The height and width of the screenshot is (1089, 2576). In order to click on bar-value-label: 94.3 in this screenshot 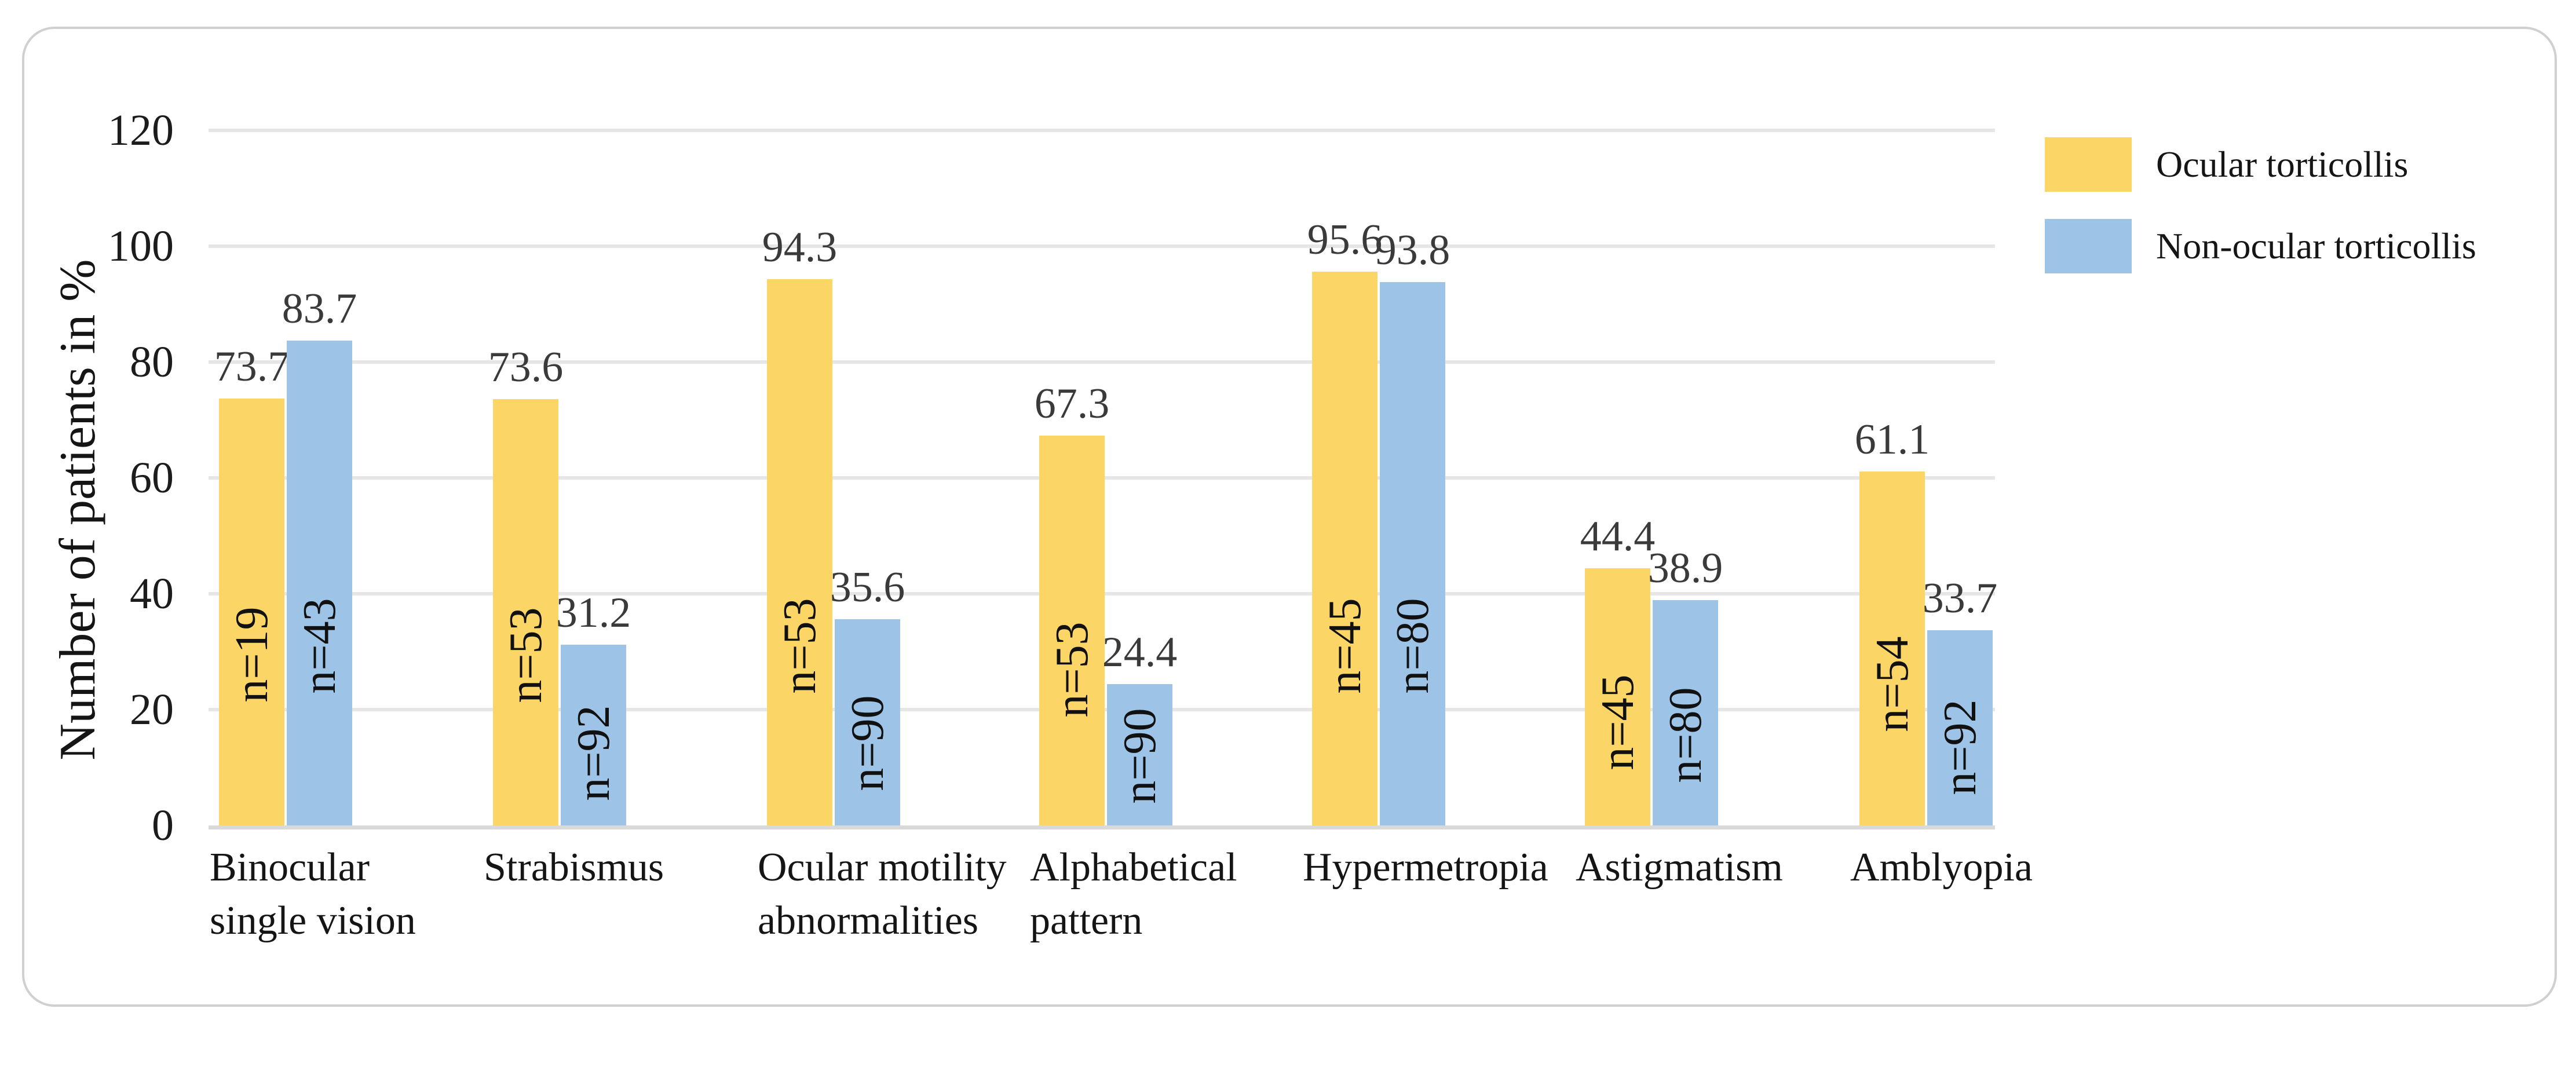, I will do `click(800, 247)`.